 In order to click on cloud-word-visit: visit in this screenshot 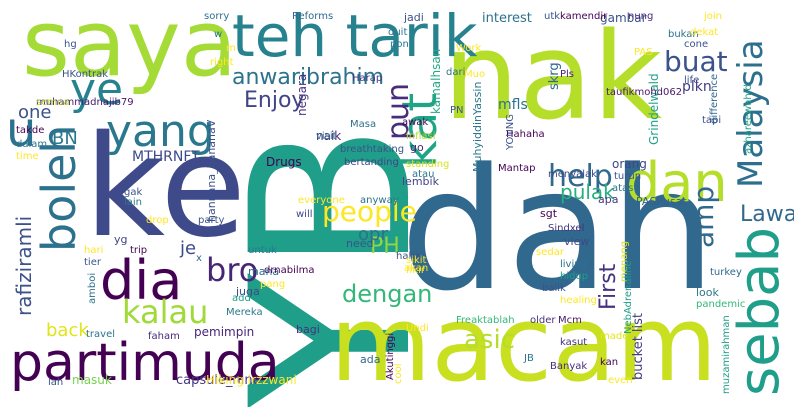, I will do `click(326, 136)`.